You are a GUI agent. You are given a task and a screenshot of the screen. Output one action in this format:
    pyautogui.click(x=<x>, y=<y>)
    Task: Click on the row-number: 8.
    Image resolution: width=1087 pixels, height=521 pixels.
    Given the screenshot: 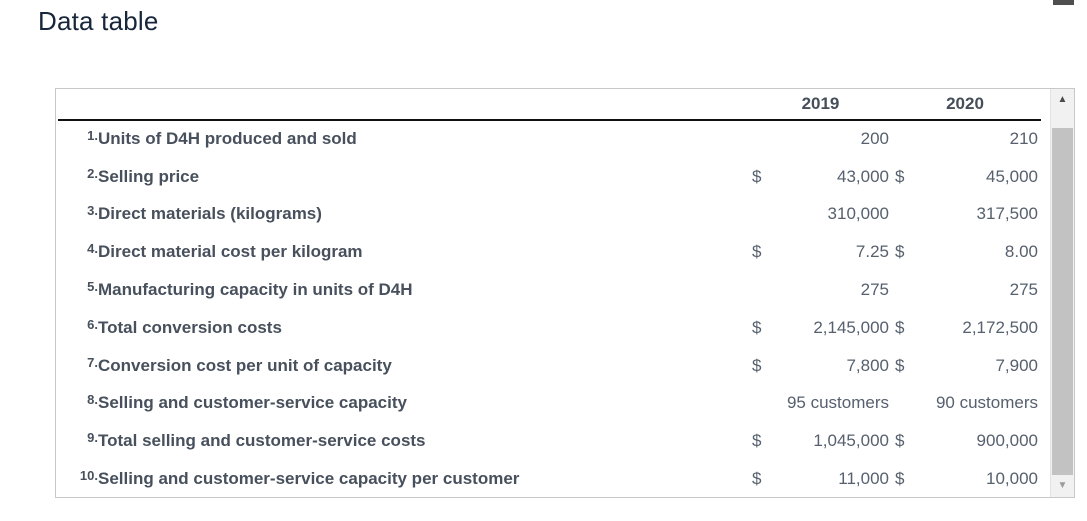 What is the action you would take?
    pyautogui.click(x=78, y=404)
    